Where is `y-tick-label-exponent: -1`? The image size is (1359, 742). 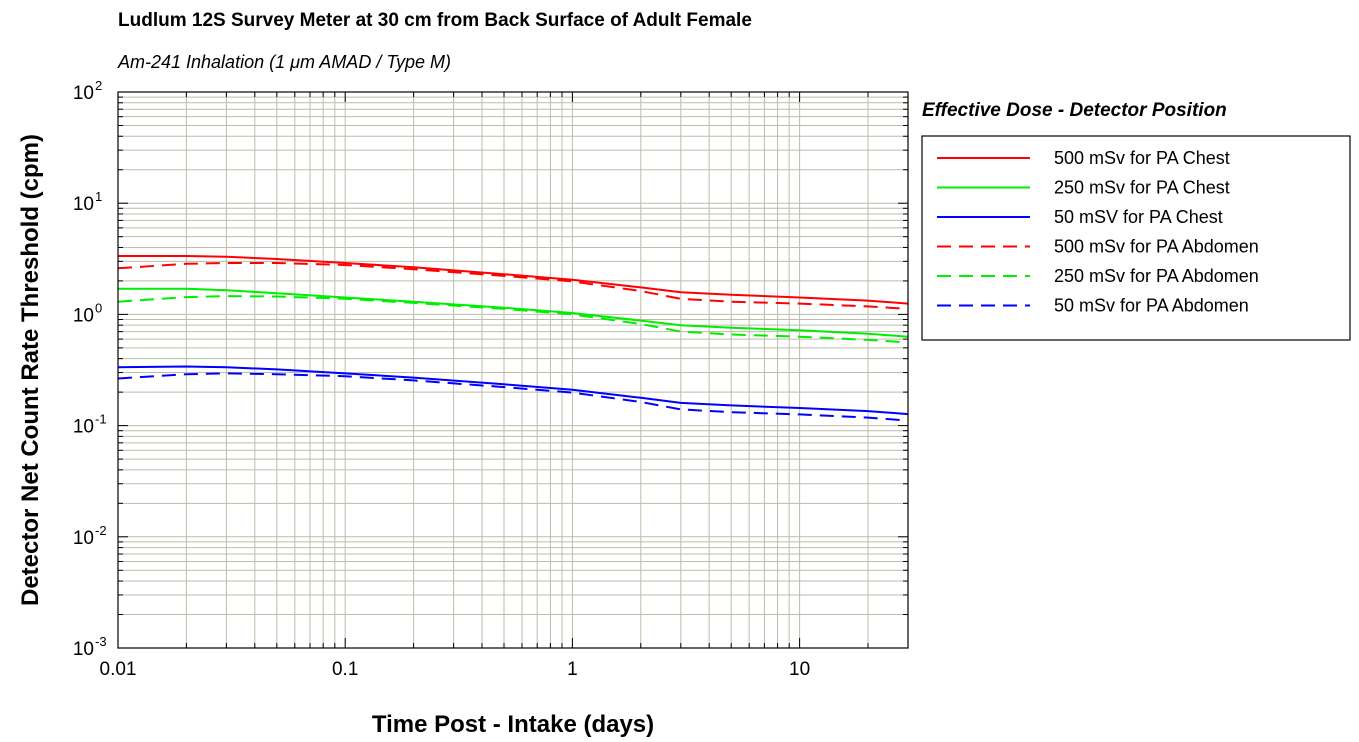 y-tick-label-exponent: -1 is located at coordinates (101, 419).